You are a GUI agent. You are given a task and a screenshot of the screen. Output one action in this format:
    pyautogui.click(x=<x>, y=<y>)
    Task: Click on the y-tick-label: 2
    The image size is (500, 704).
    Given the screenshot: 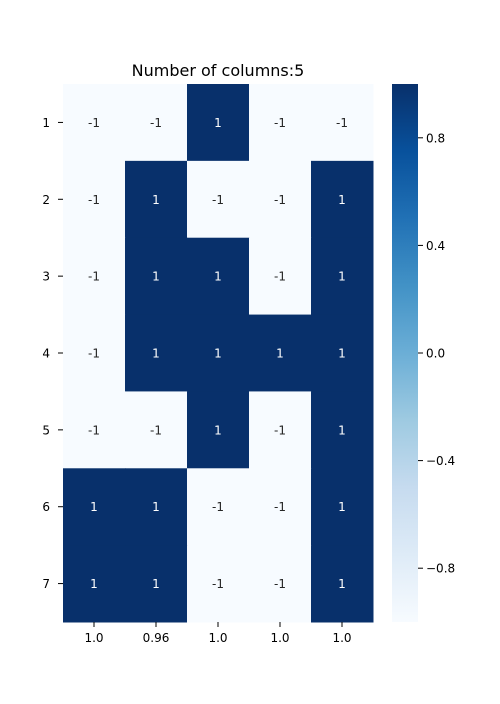 What is the action you would take?
    pyautogui.click(x=46, y=200)
    